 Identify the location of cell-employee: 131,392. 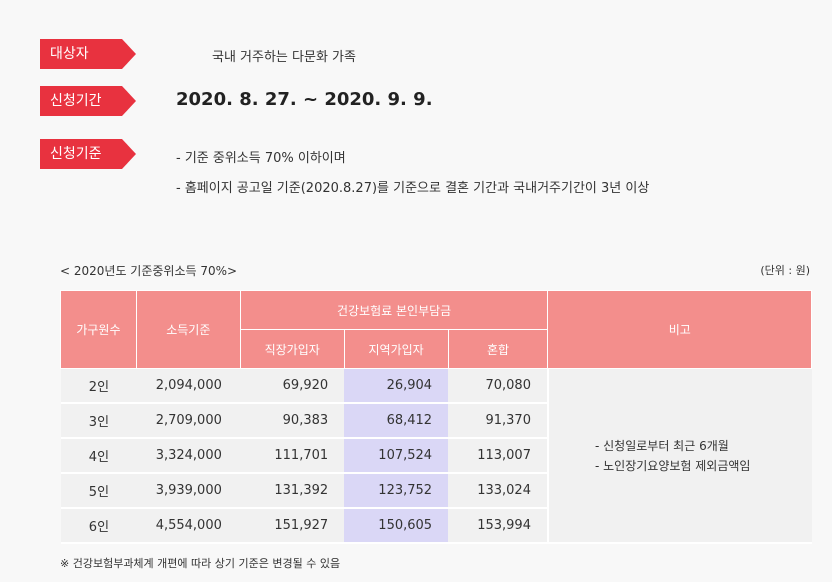
(292, 491).